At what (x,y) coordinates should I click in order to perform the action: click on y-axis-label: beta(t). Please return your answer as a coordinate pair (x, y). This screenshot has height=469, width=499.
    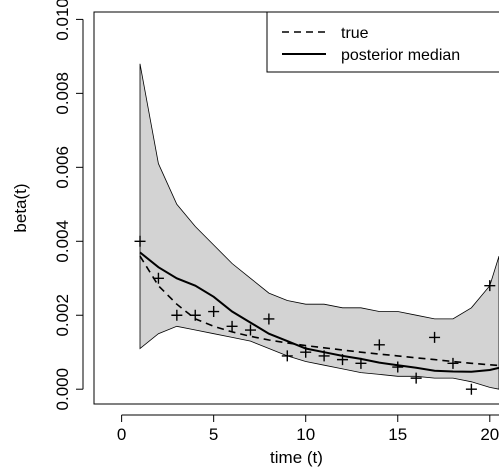
    Looking at the image, I should click on (20, 207).